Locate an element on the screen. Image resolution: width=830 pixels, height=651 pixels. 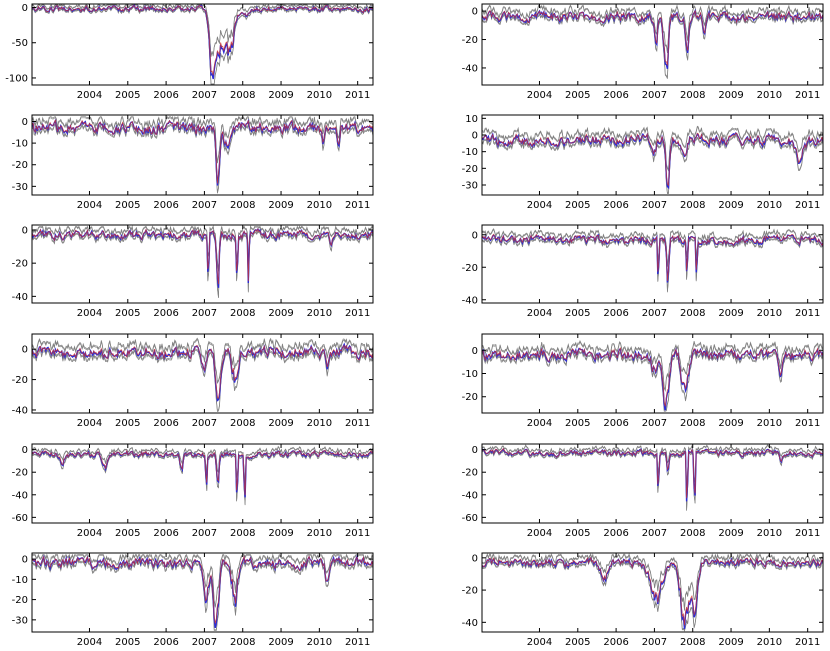
panel-1-2: -40 -20 0 2004 2005 2006 2007 2008 2009 2010 2011 is located at coordinates (643, 52).